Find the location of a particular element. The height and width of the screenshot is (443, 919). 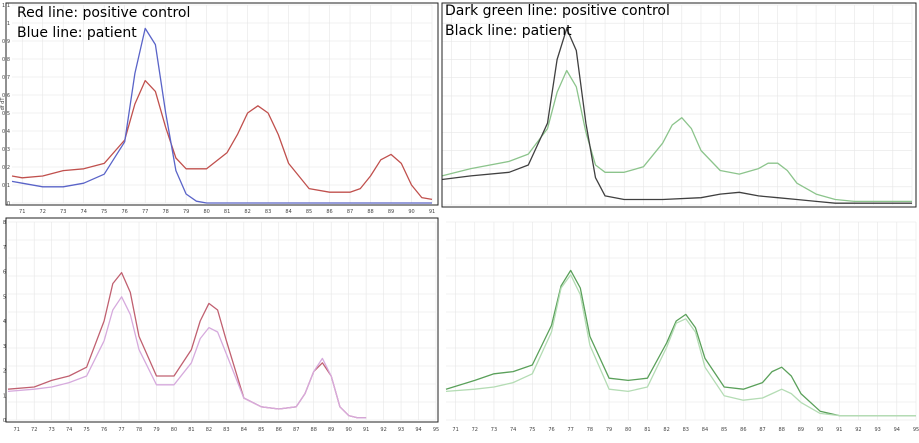

panel2-legend-line2: Black line: patient is located at coordinates (508, 31).